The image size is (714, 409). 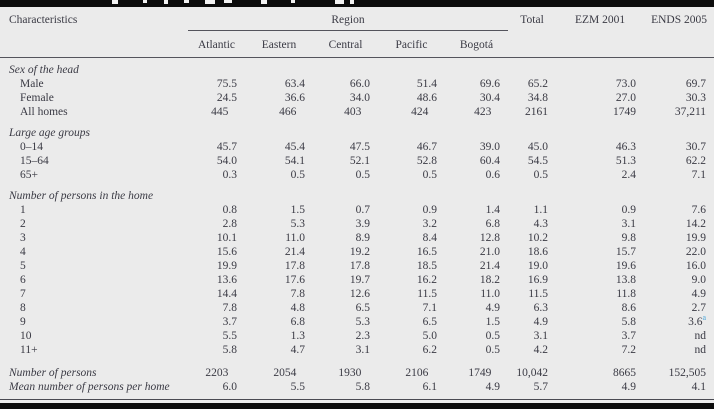 What do you see at coordinates (600, 238) in the screenshot?
I see `value-cell: 9.8` at bounding box center [600, 238].